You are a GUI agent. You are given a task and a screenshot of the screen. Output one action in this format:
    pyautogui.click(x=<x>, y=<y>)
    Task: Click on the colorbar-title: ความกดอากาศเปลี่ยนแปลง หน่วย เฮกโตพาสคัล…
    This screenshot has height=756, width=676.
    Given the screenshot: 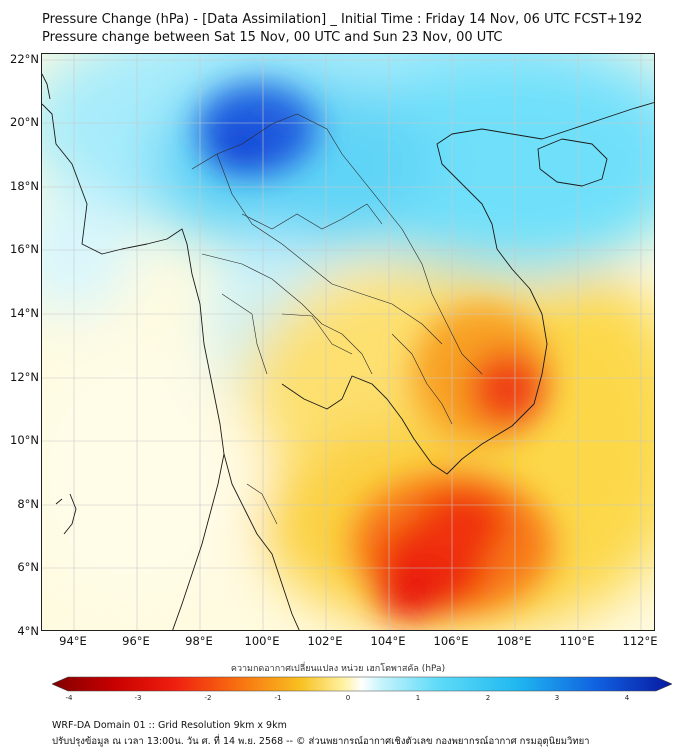 What is the action you would take?
    pyautogui.click(x=338, y=669)
    